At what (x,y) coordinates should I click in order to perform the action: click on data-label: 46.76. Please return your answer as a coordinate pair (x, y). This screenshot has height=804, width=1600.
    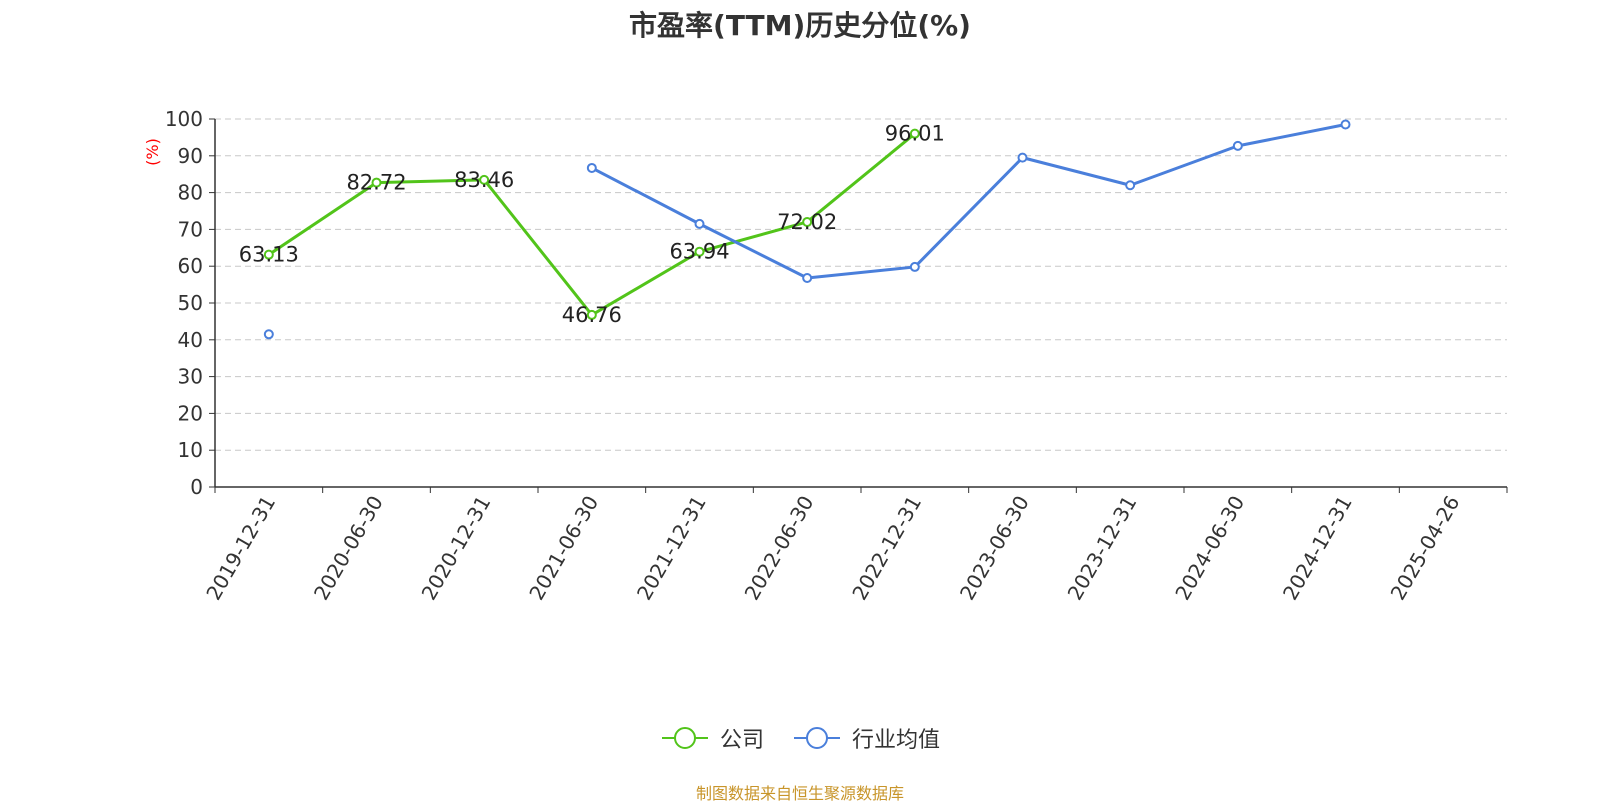
    Looking at the image, I should click on (592, 315).